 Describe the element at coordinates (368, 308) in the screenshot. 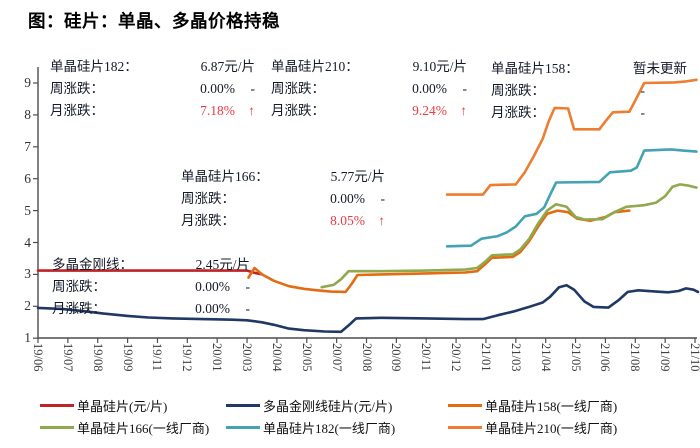

I see `series-line-多晶金刚线硅片(元/片)` at that location.